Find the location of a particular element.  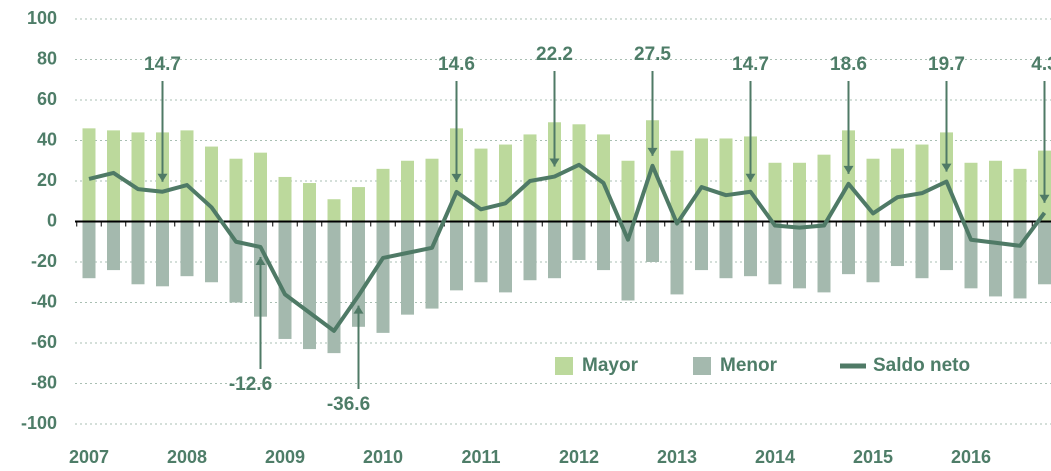

annotation-label: 14.7 is located at coordinates (162, 64).